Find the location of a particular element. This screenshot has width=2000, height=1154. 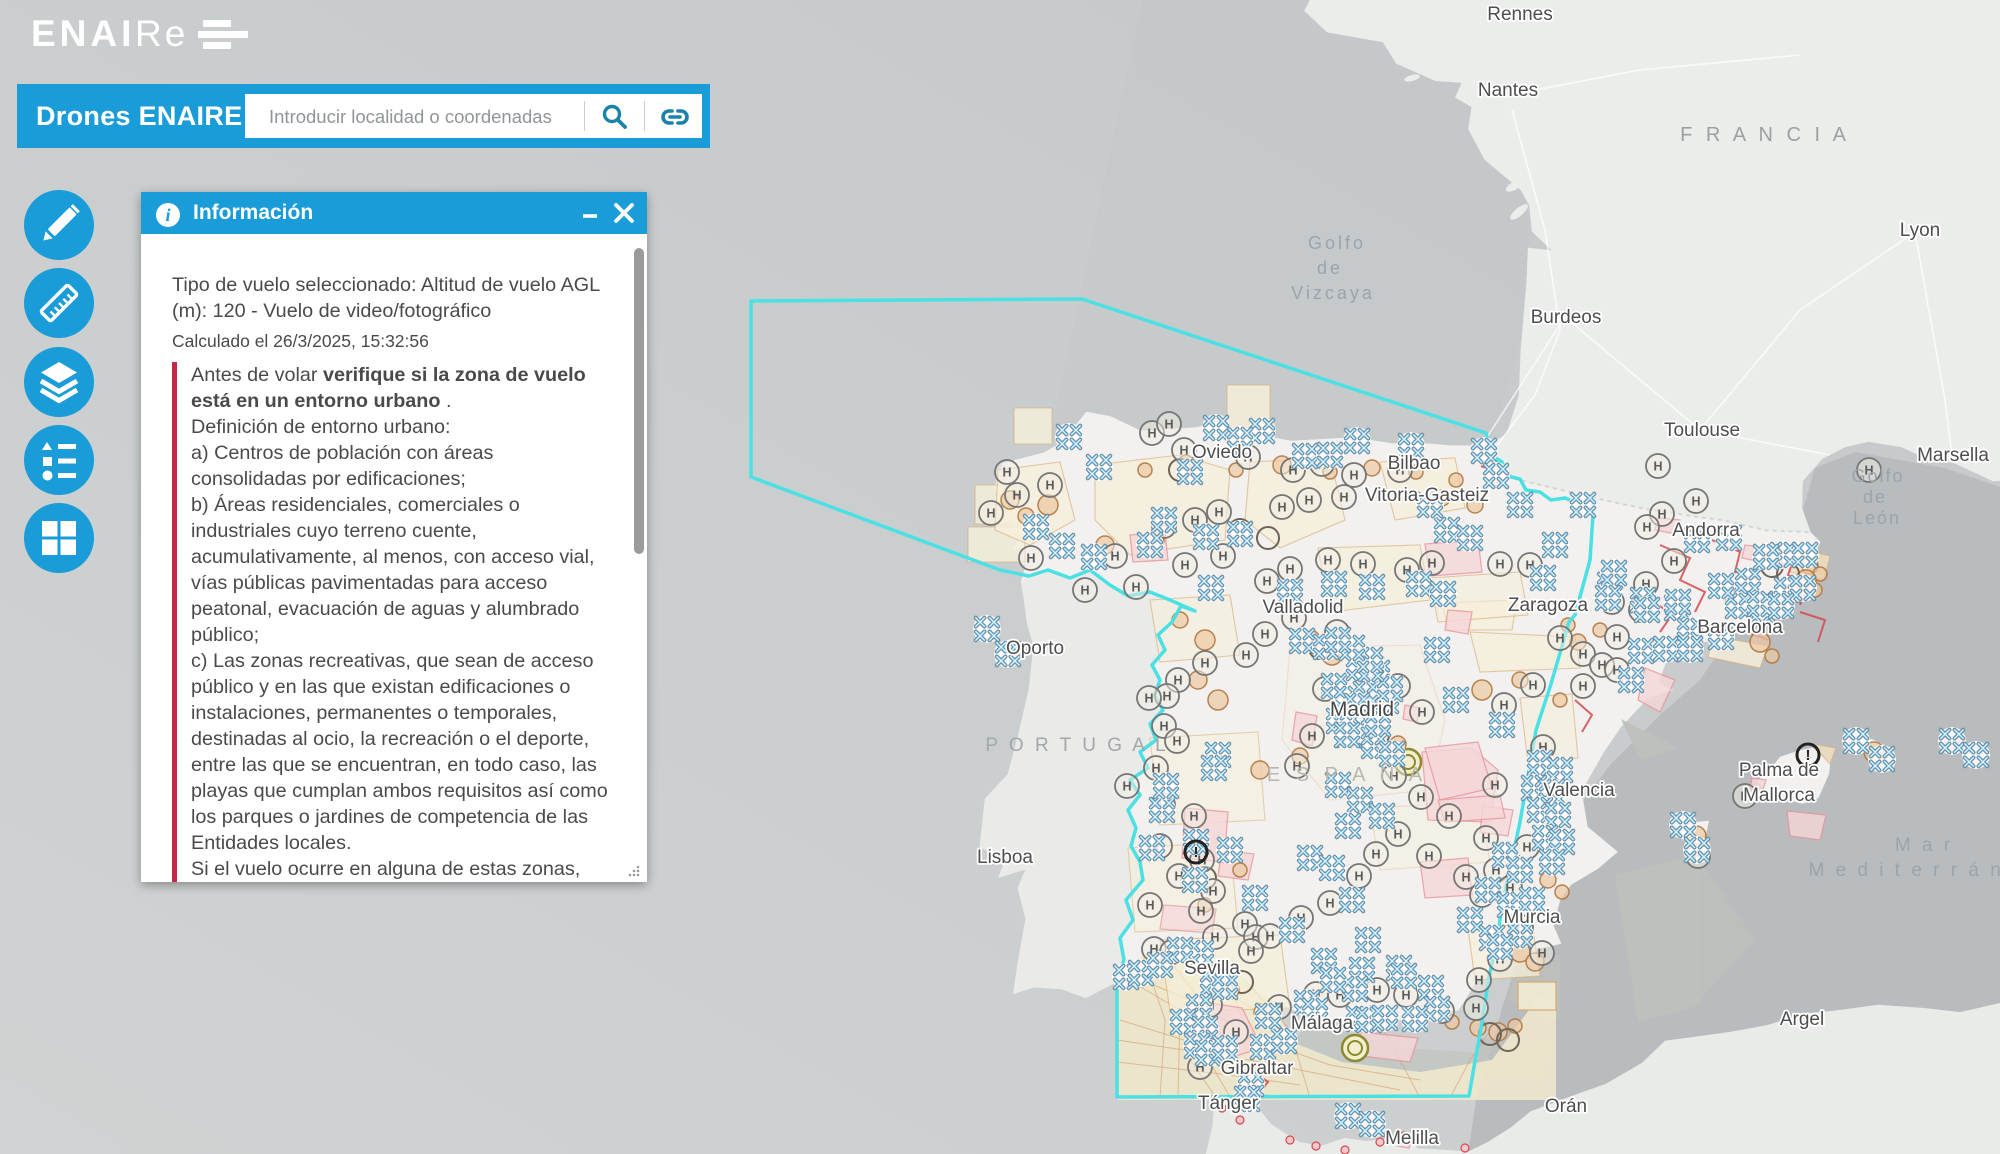

svg-text: M e d i t e r r á n e o is located at coordinates (1904, 870).